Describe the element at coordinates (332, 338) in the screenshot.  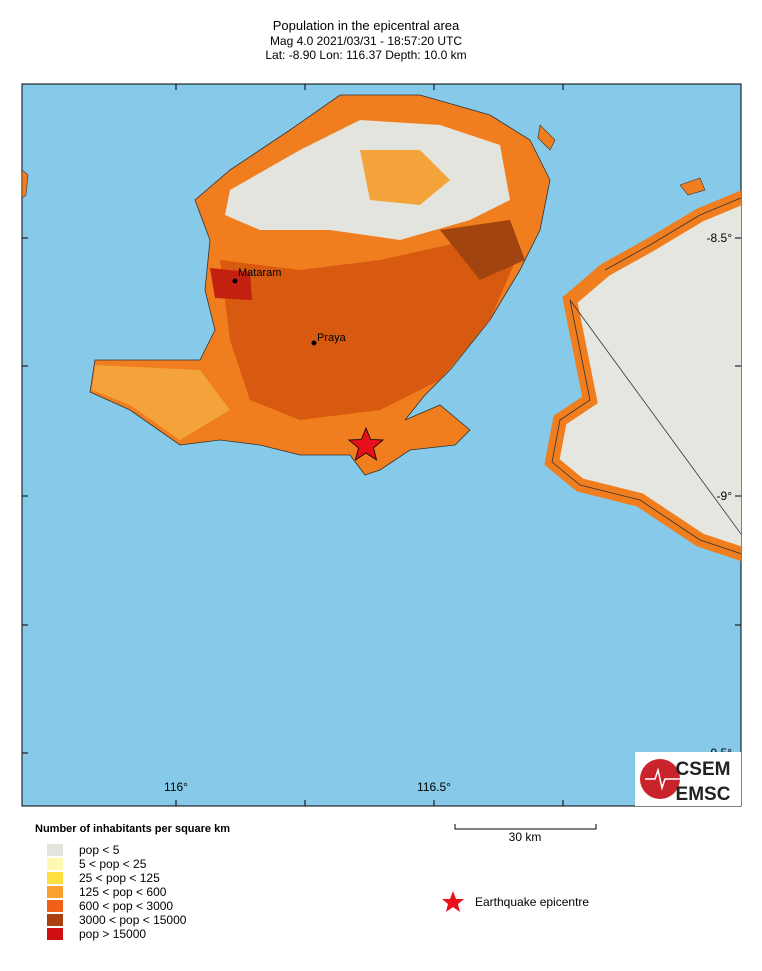
I see `city-label: Praya` at that location.